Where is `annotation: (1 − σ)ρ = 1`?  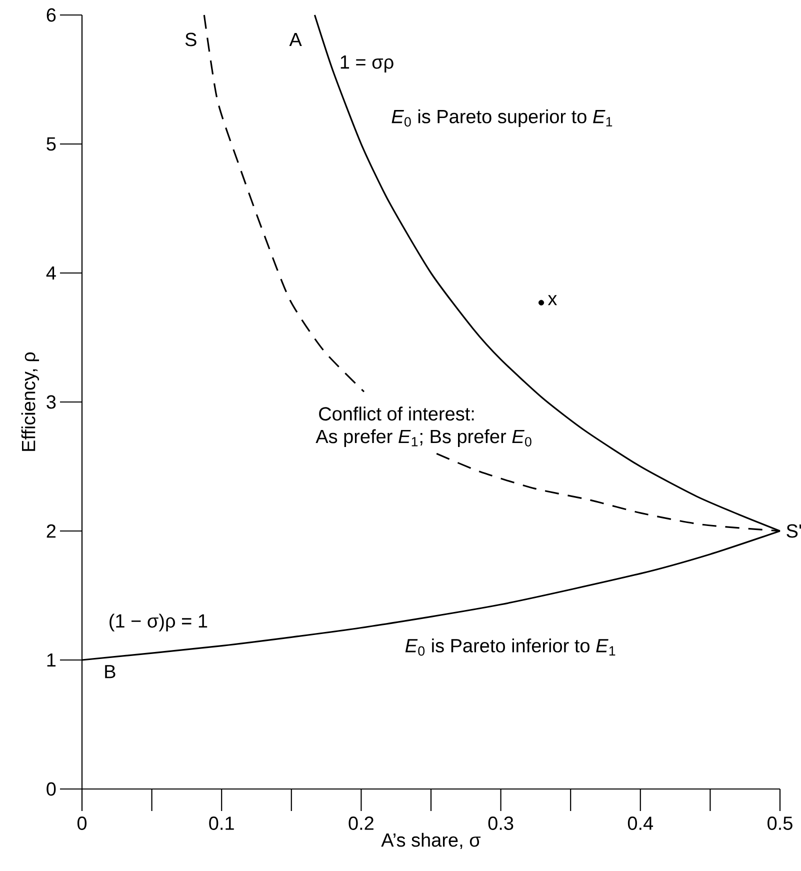
annotation: (1 − σ)ρ = 1 is located at coordinates (159, 623).